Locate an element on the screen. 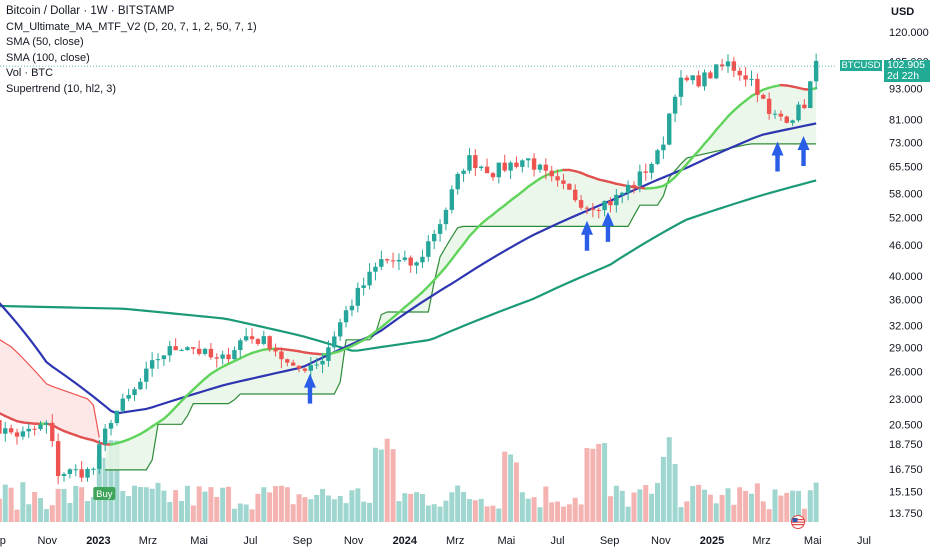  y-tick-label: 26.000 is located at coordinates (906, 373).